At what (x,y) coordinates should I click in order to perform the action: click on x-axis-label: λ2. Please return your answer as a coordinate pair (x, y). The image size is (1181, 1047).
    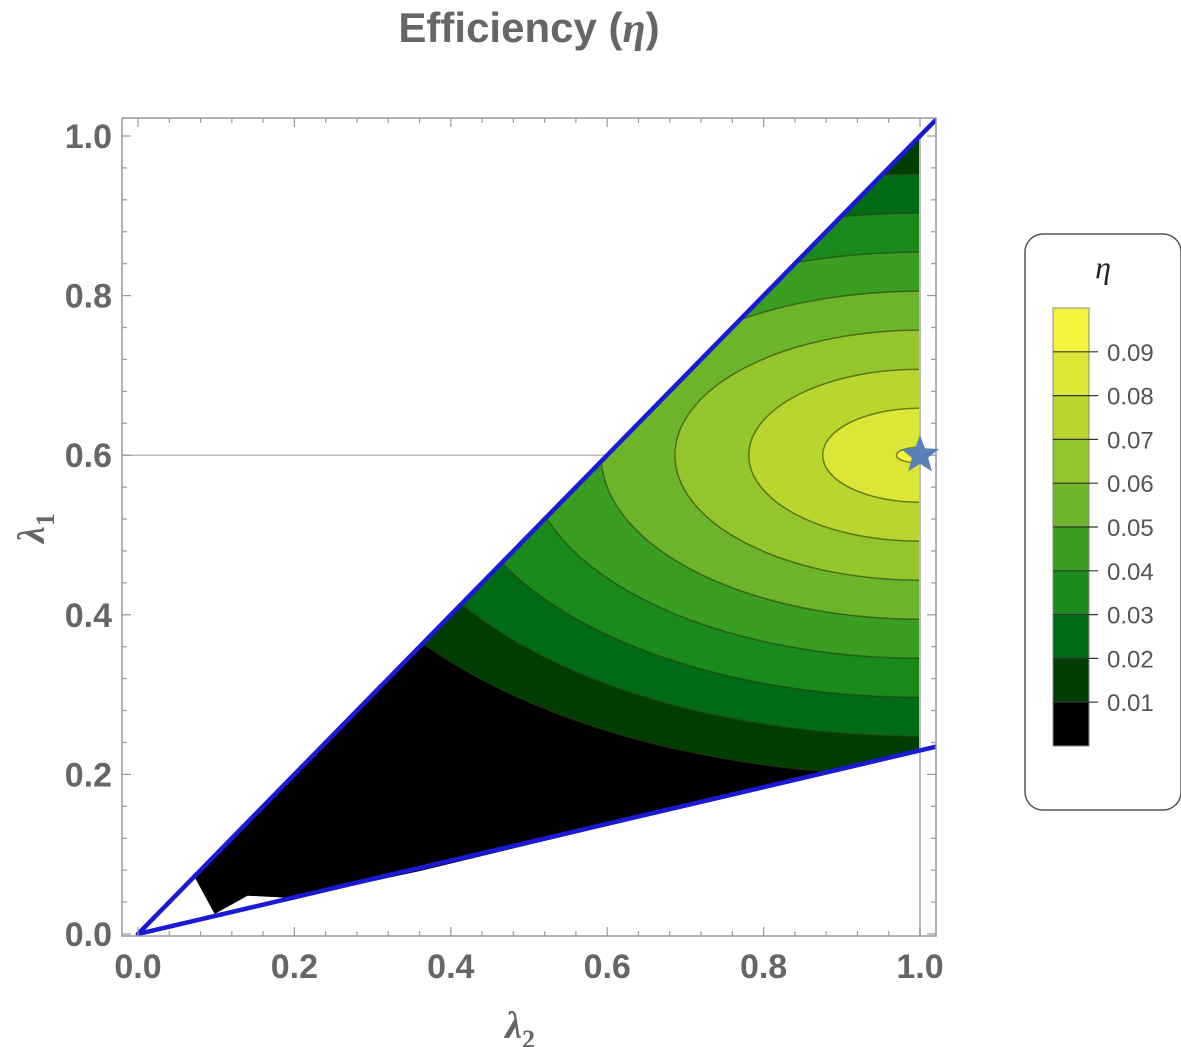
    Looking at the image, I should click on (519, 1026).